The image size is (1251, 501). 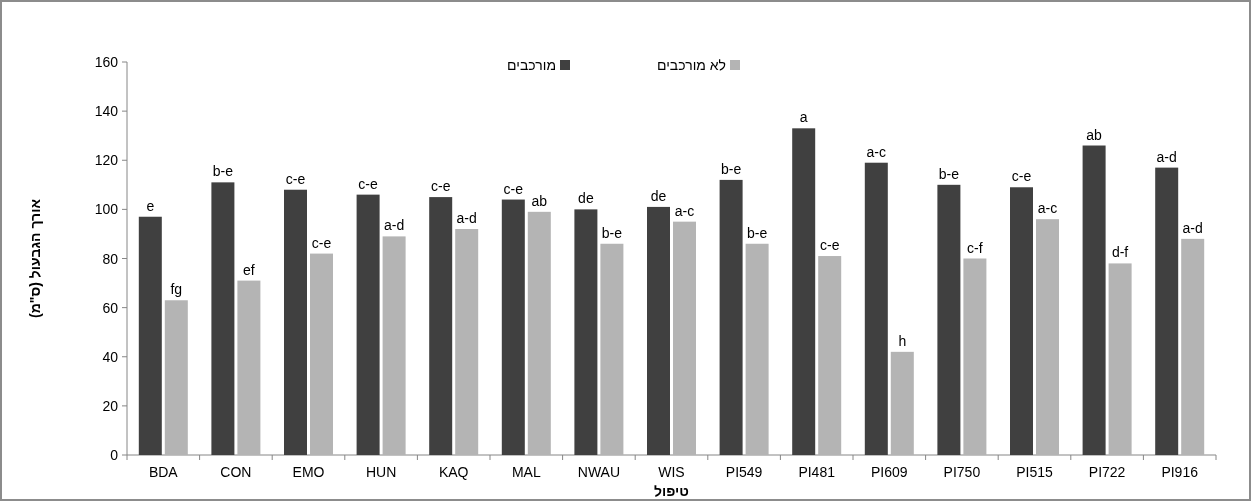 What do you see at coordinates (691, 65) in the screenshot?
I see `legend-label: לא מורכבים` at bounding box center [691, 65].